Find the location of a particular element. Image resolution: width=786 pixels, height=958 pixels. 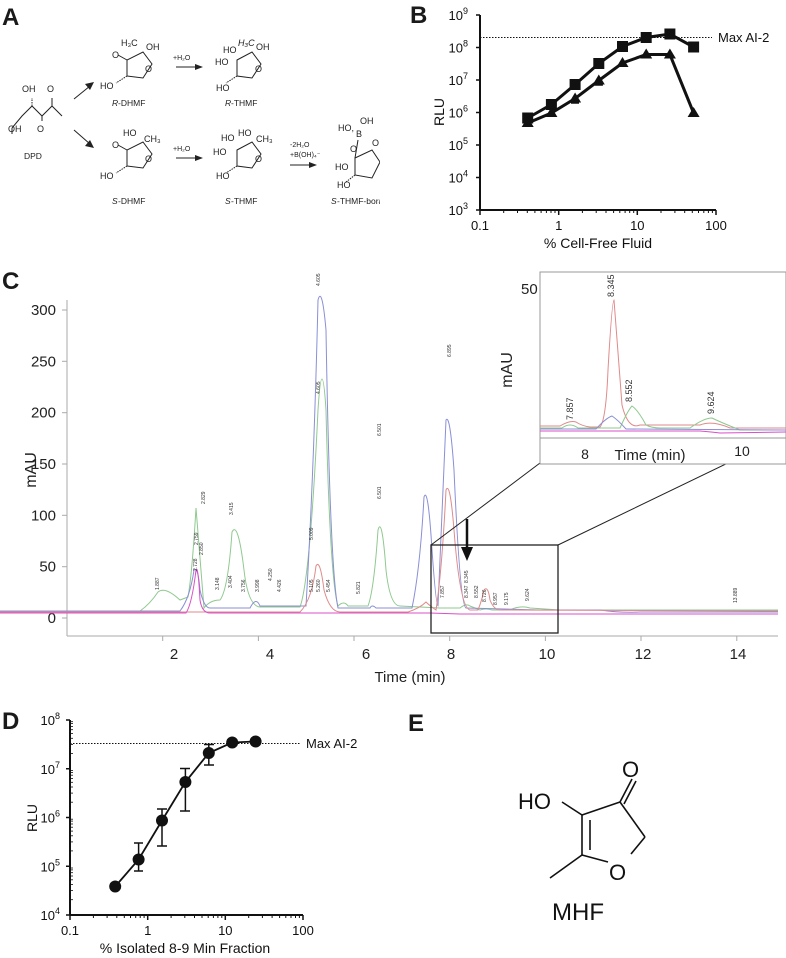

s-dhmf-label: S is located at coordinates (115, 201).